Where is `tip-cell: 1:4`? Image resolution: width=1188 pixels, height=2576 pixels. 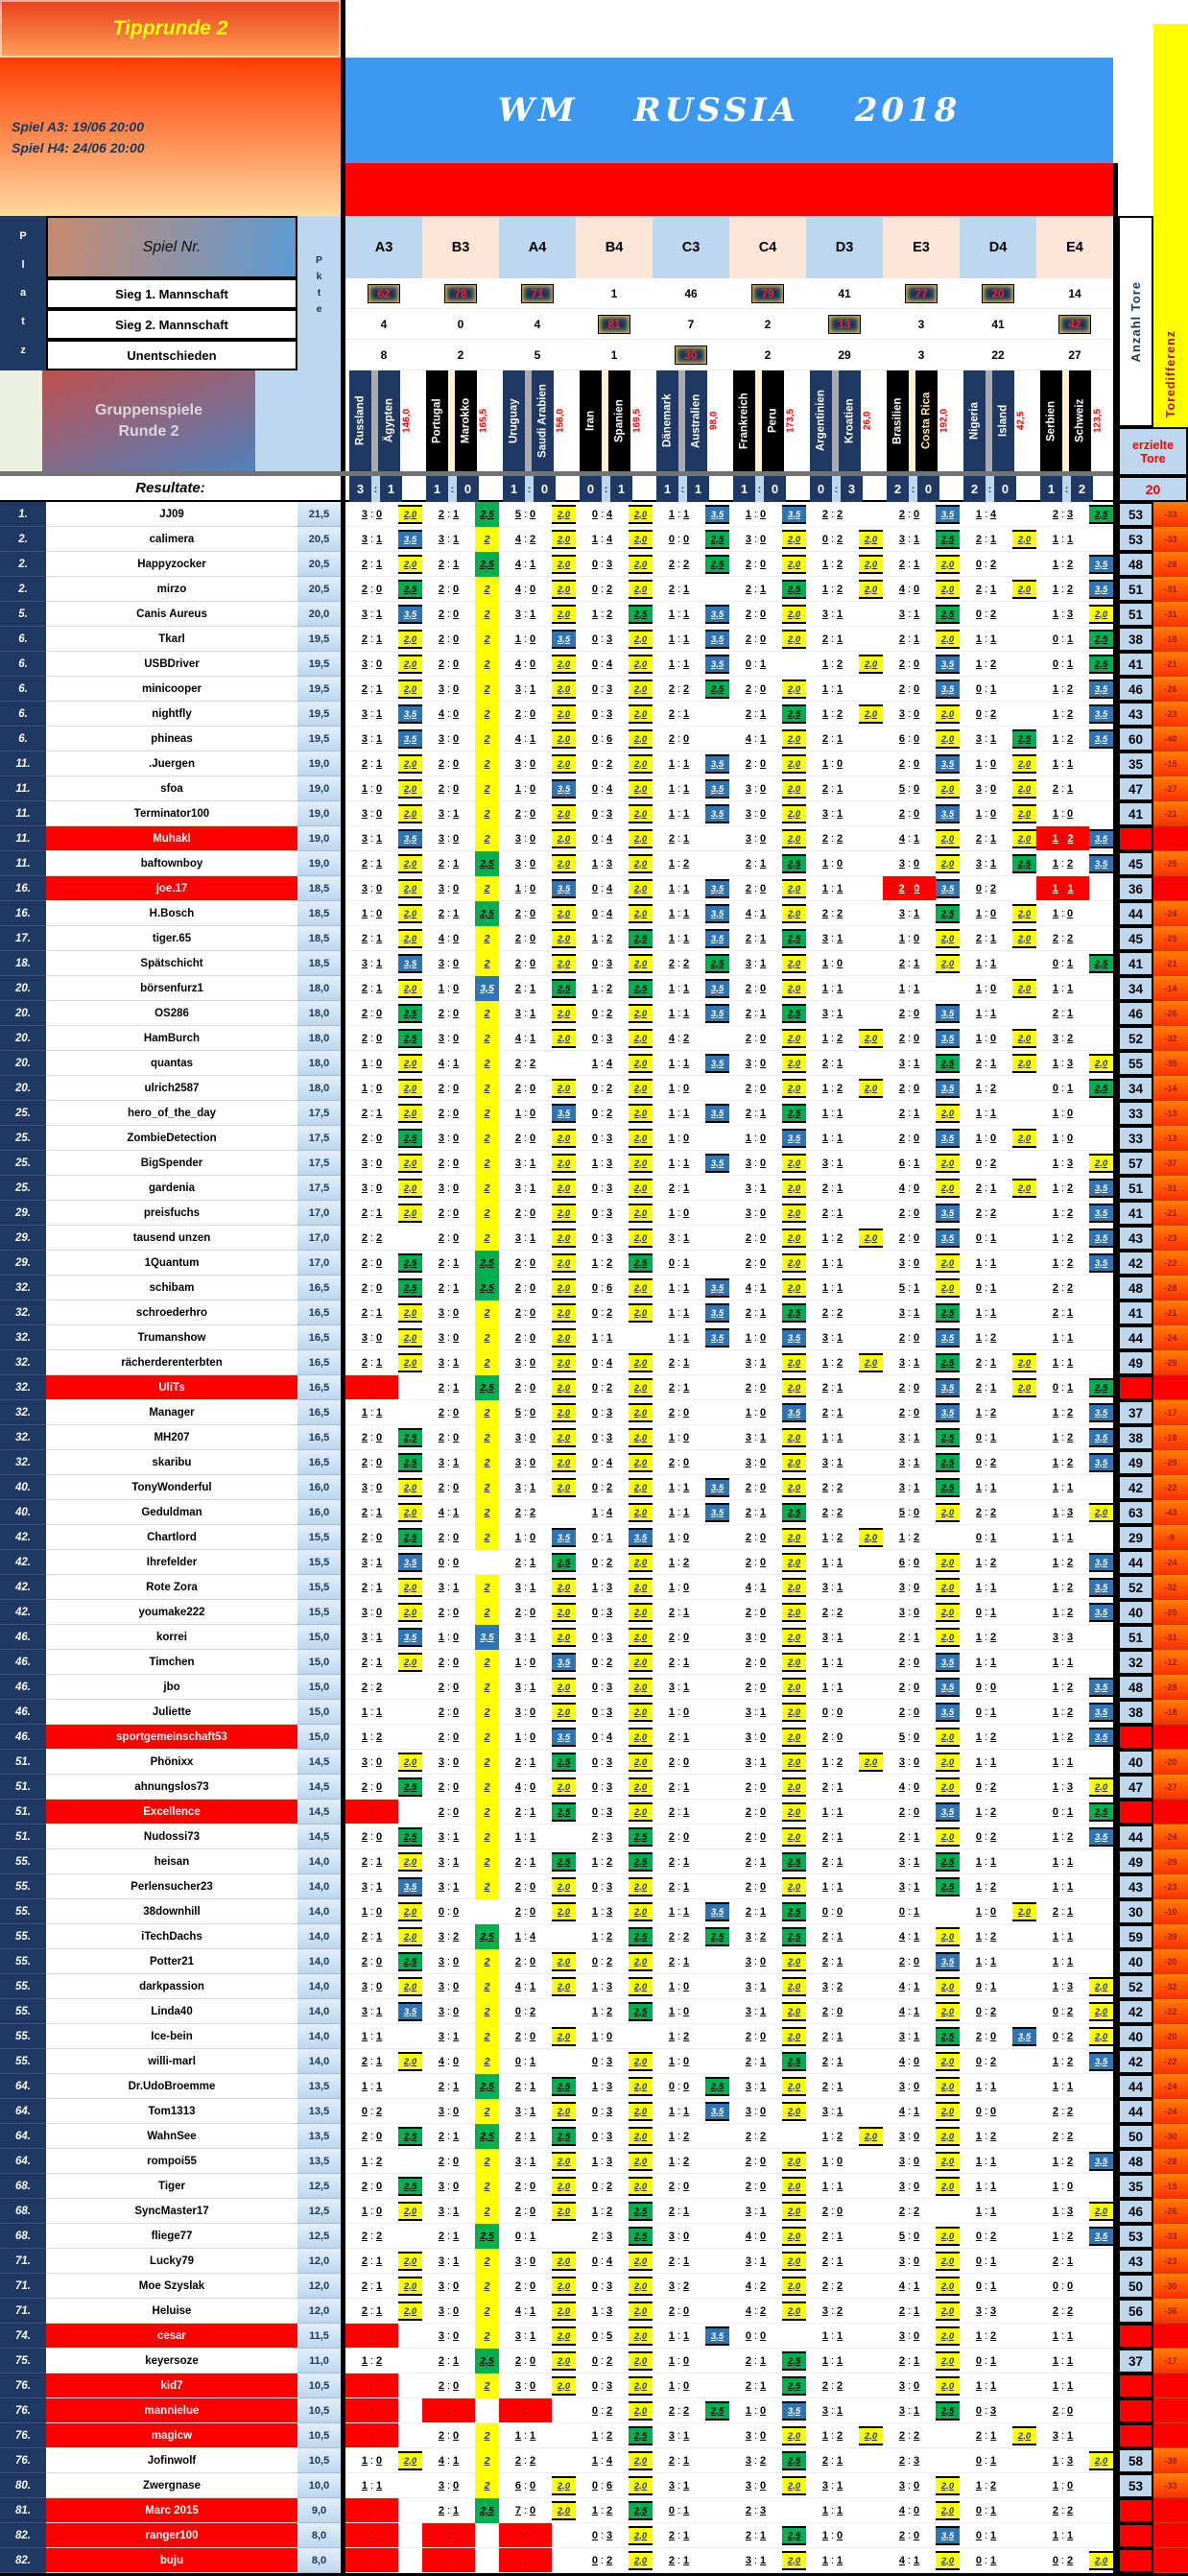 tip-cell: 1:4 is located at coordinates (602, 1063).